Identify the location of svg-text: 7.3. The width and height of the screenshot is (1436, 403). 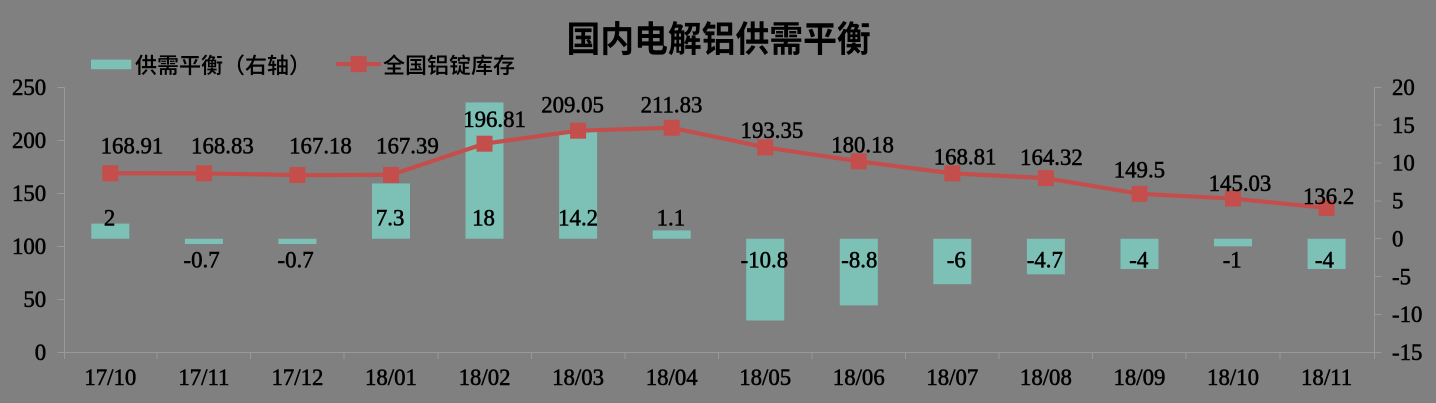
(390, 218).